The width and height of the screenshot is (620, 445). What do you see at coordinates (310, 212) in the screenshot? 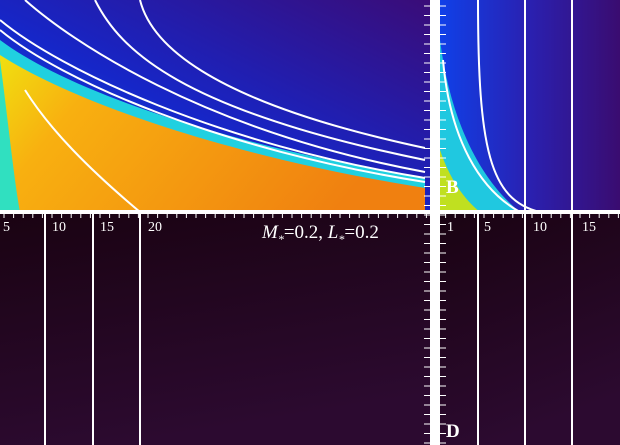
I see `horizontal-axis` at bounding box center [310, 212].